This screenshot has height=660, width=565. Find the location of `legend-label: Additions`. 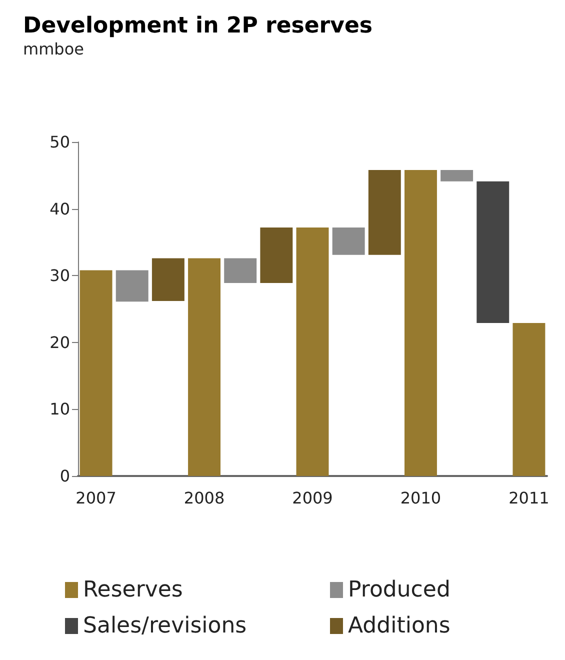

legend-label: Additions is located at coordinates (399, 626).